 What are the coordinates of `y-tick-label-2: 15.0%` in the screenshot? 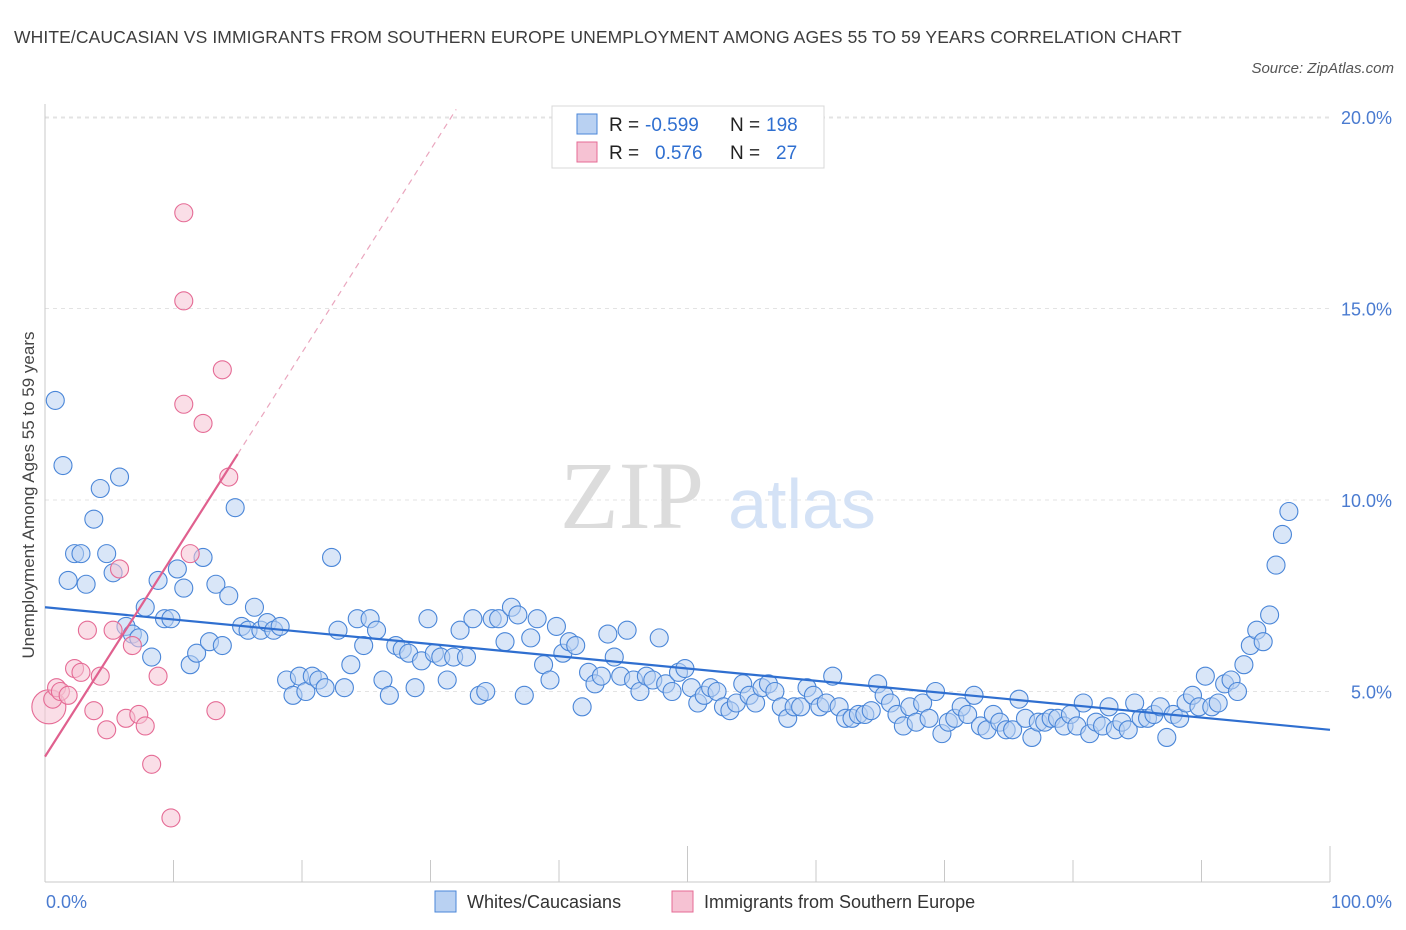 It's located at (1366, 310).